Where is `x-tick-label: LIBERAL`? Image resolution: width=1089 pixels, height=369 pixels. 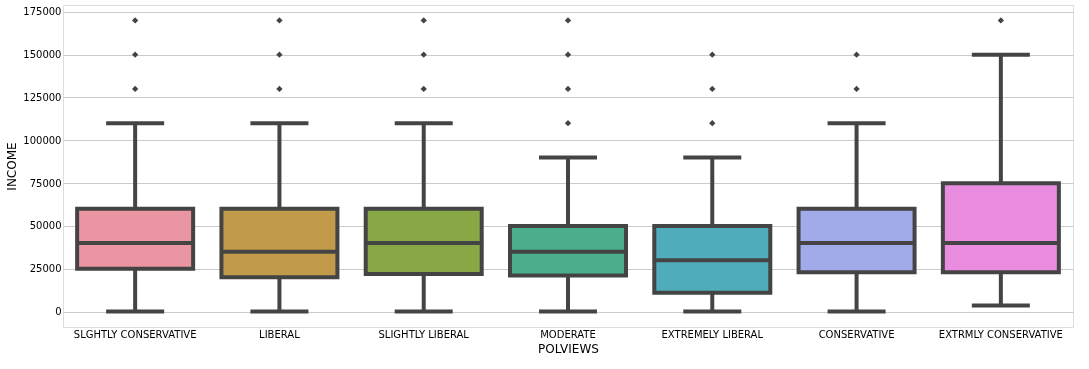
x-tick-label: LIBERAL is located at coordinates (280, 334).